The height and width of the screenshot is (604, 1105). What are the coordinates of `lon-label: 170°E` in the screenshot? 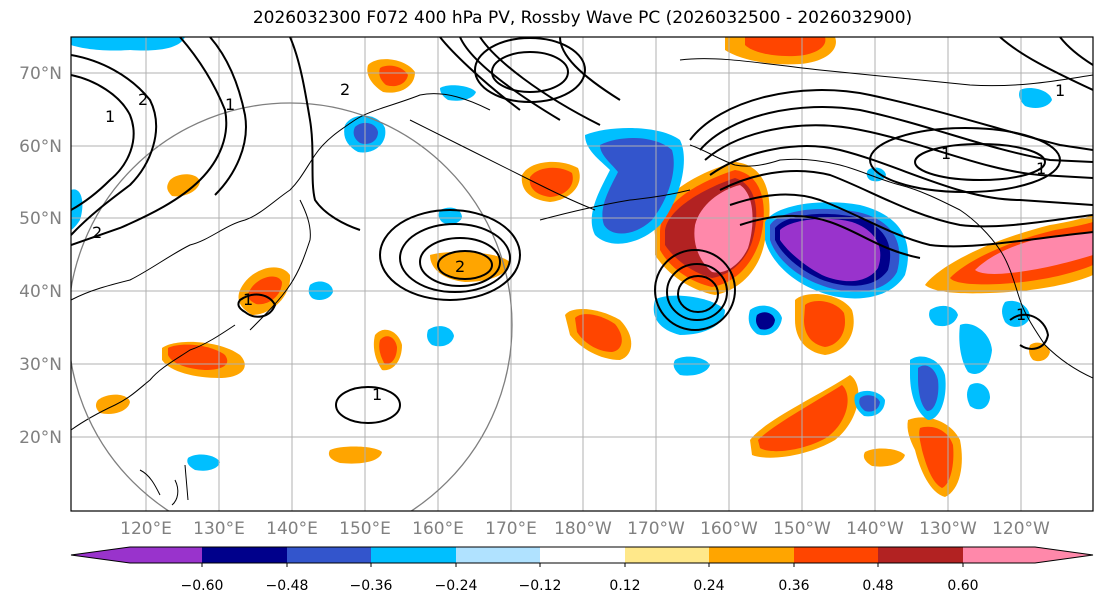 It's located at (511, 529).